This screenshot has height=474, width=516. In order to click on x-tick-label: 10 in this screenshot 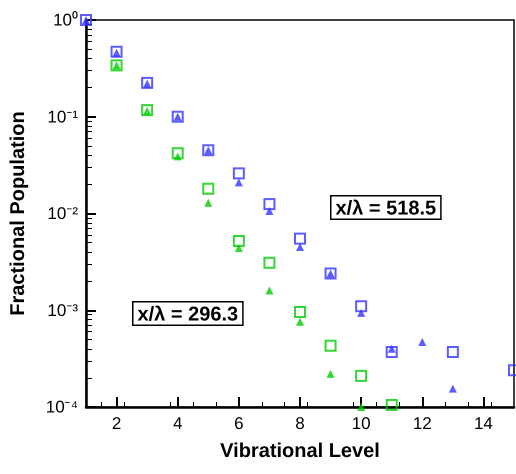, I will do `click(361, 423)`.